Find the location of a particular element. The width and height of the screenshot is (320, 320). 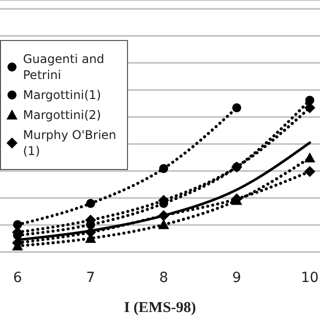

x-tick-label: 9 is located at coordinates (237, 278).